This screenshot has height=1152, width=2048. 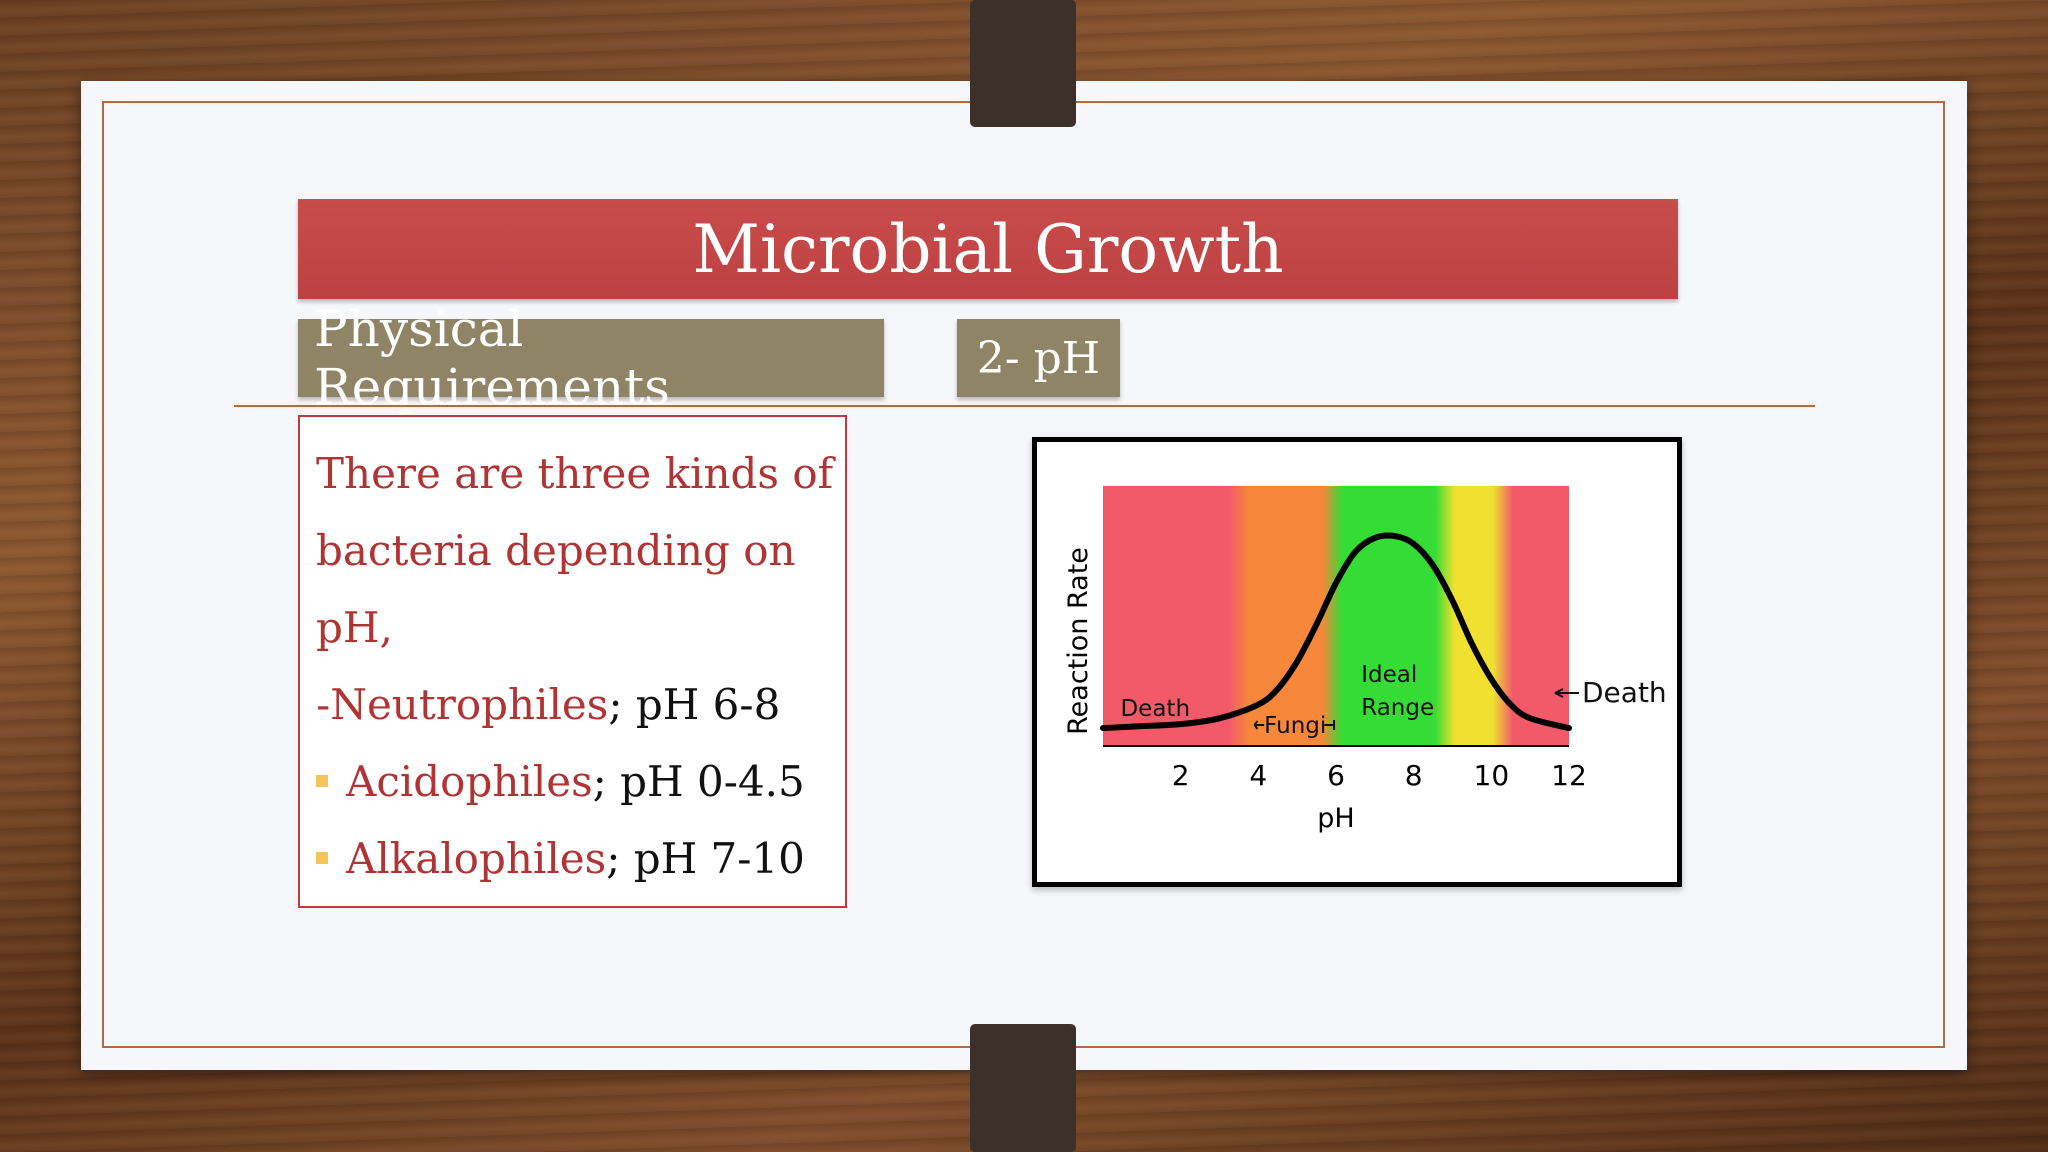 I want to click on binder-clip-top, so click(x=1023, y=63).